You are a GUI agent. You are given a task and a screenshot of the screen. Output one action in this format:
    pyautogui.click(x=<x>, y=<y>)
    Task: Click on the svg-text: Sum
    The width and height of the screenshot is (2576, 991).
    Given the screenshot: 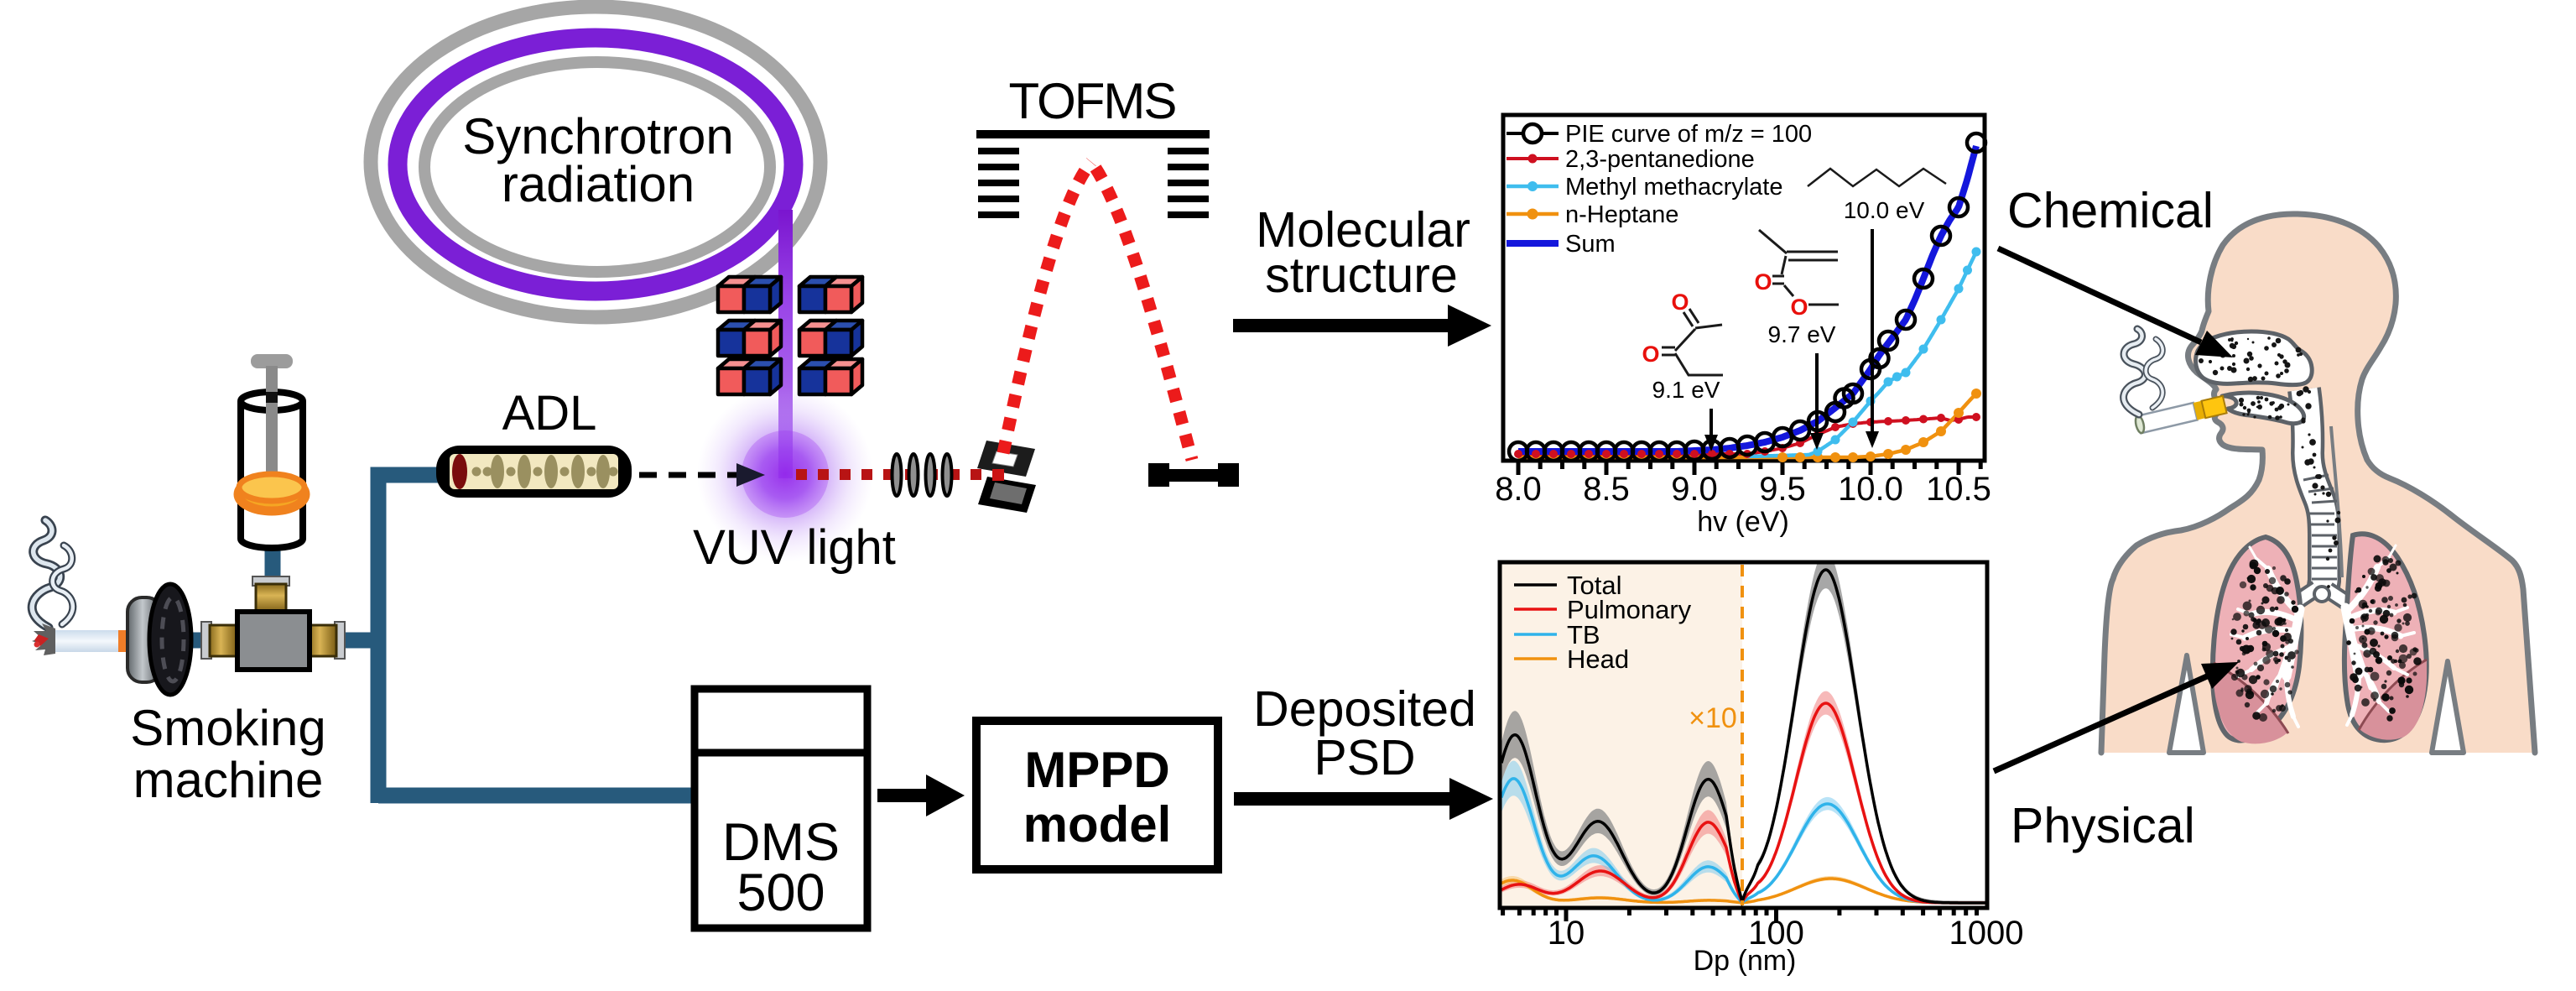 What is the action you would take?
    pyautogui.click(x=1590, y=245)
    